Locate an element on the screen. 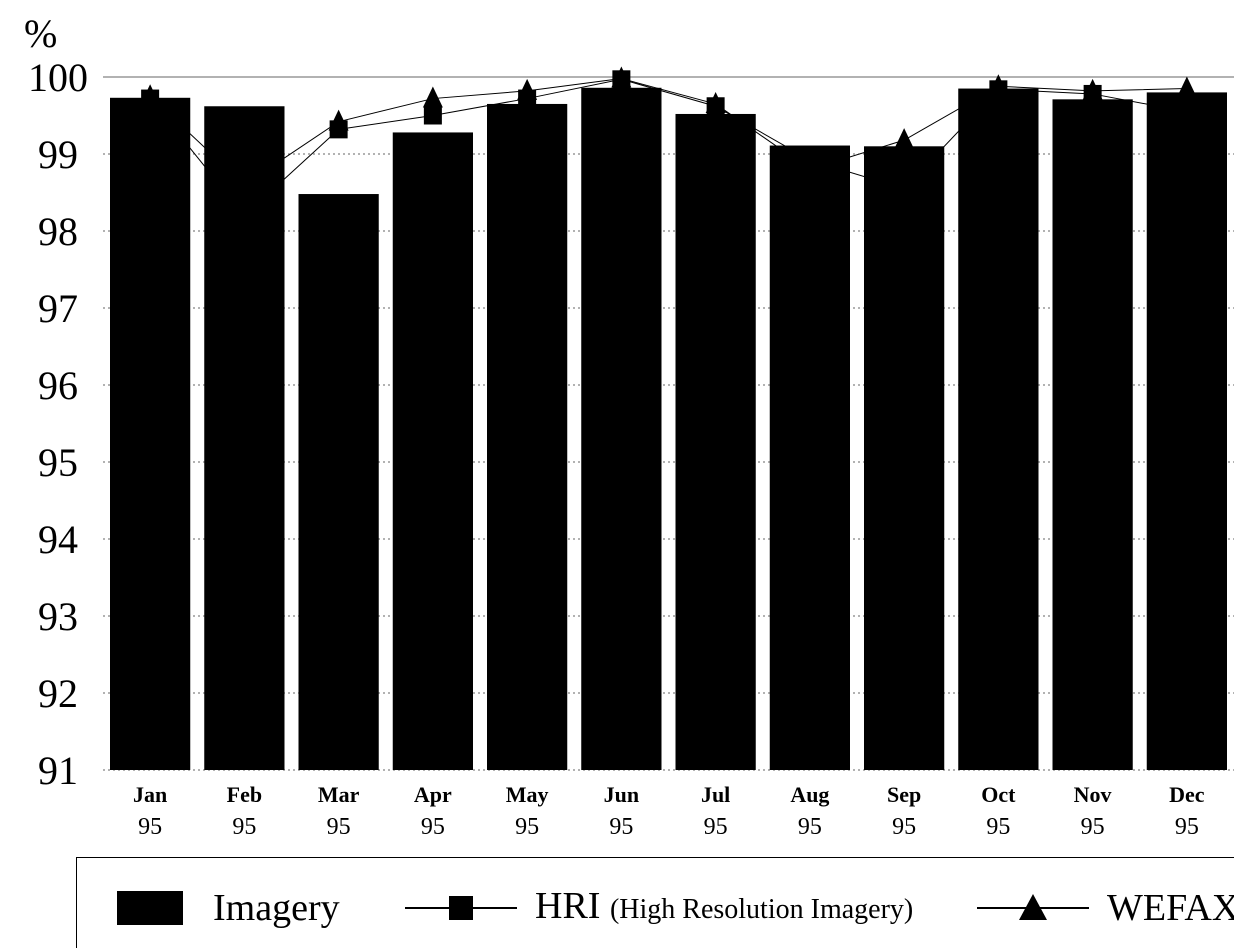  y-tick-label: 92 is located at coordinates (58, 693).